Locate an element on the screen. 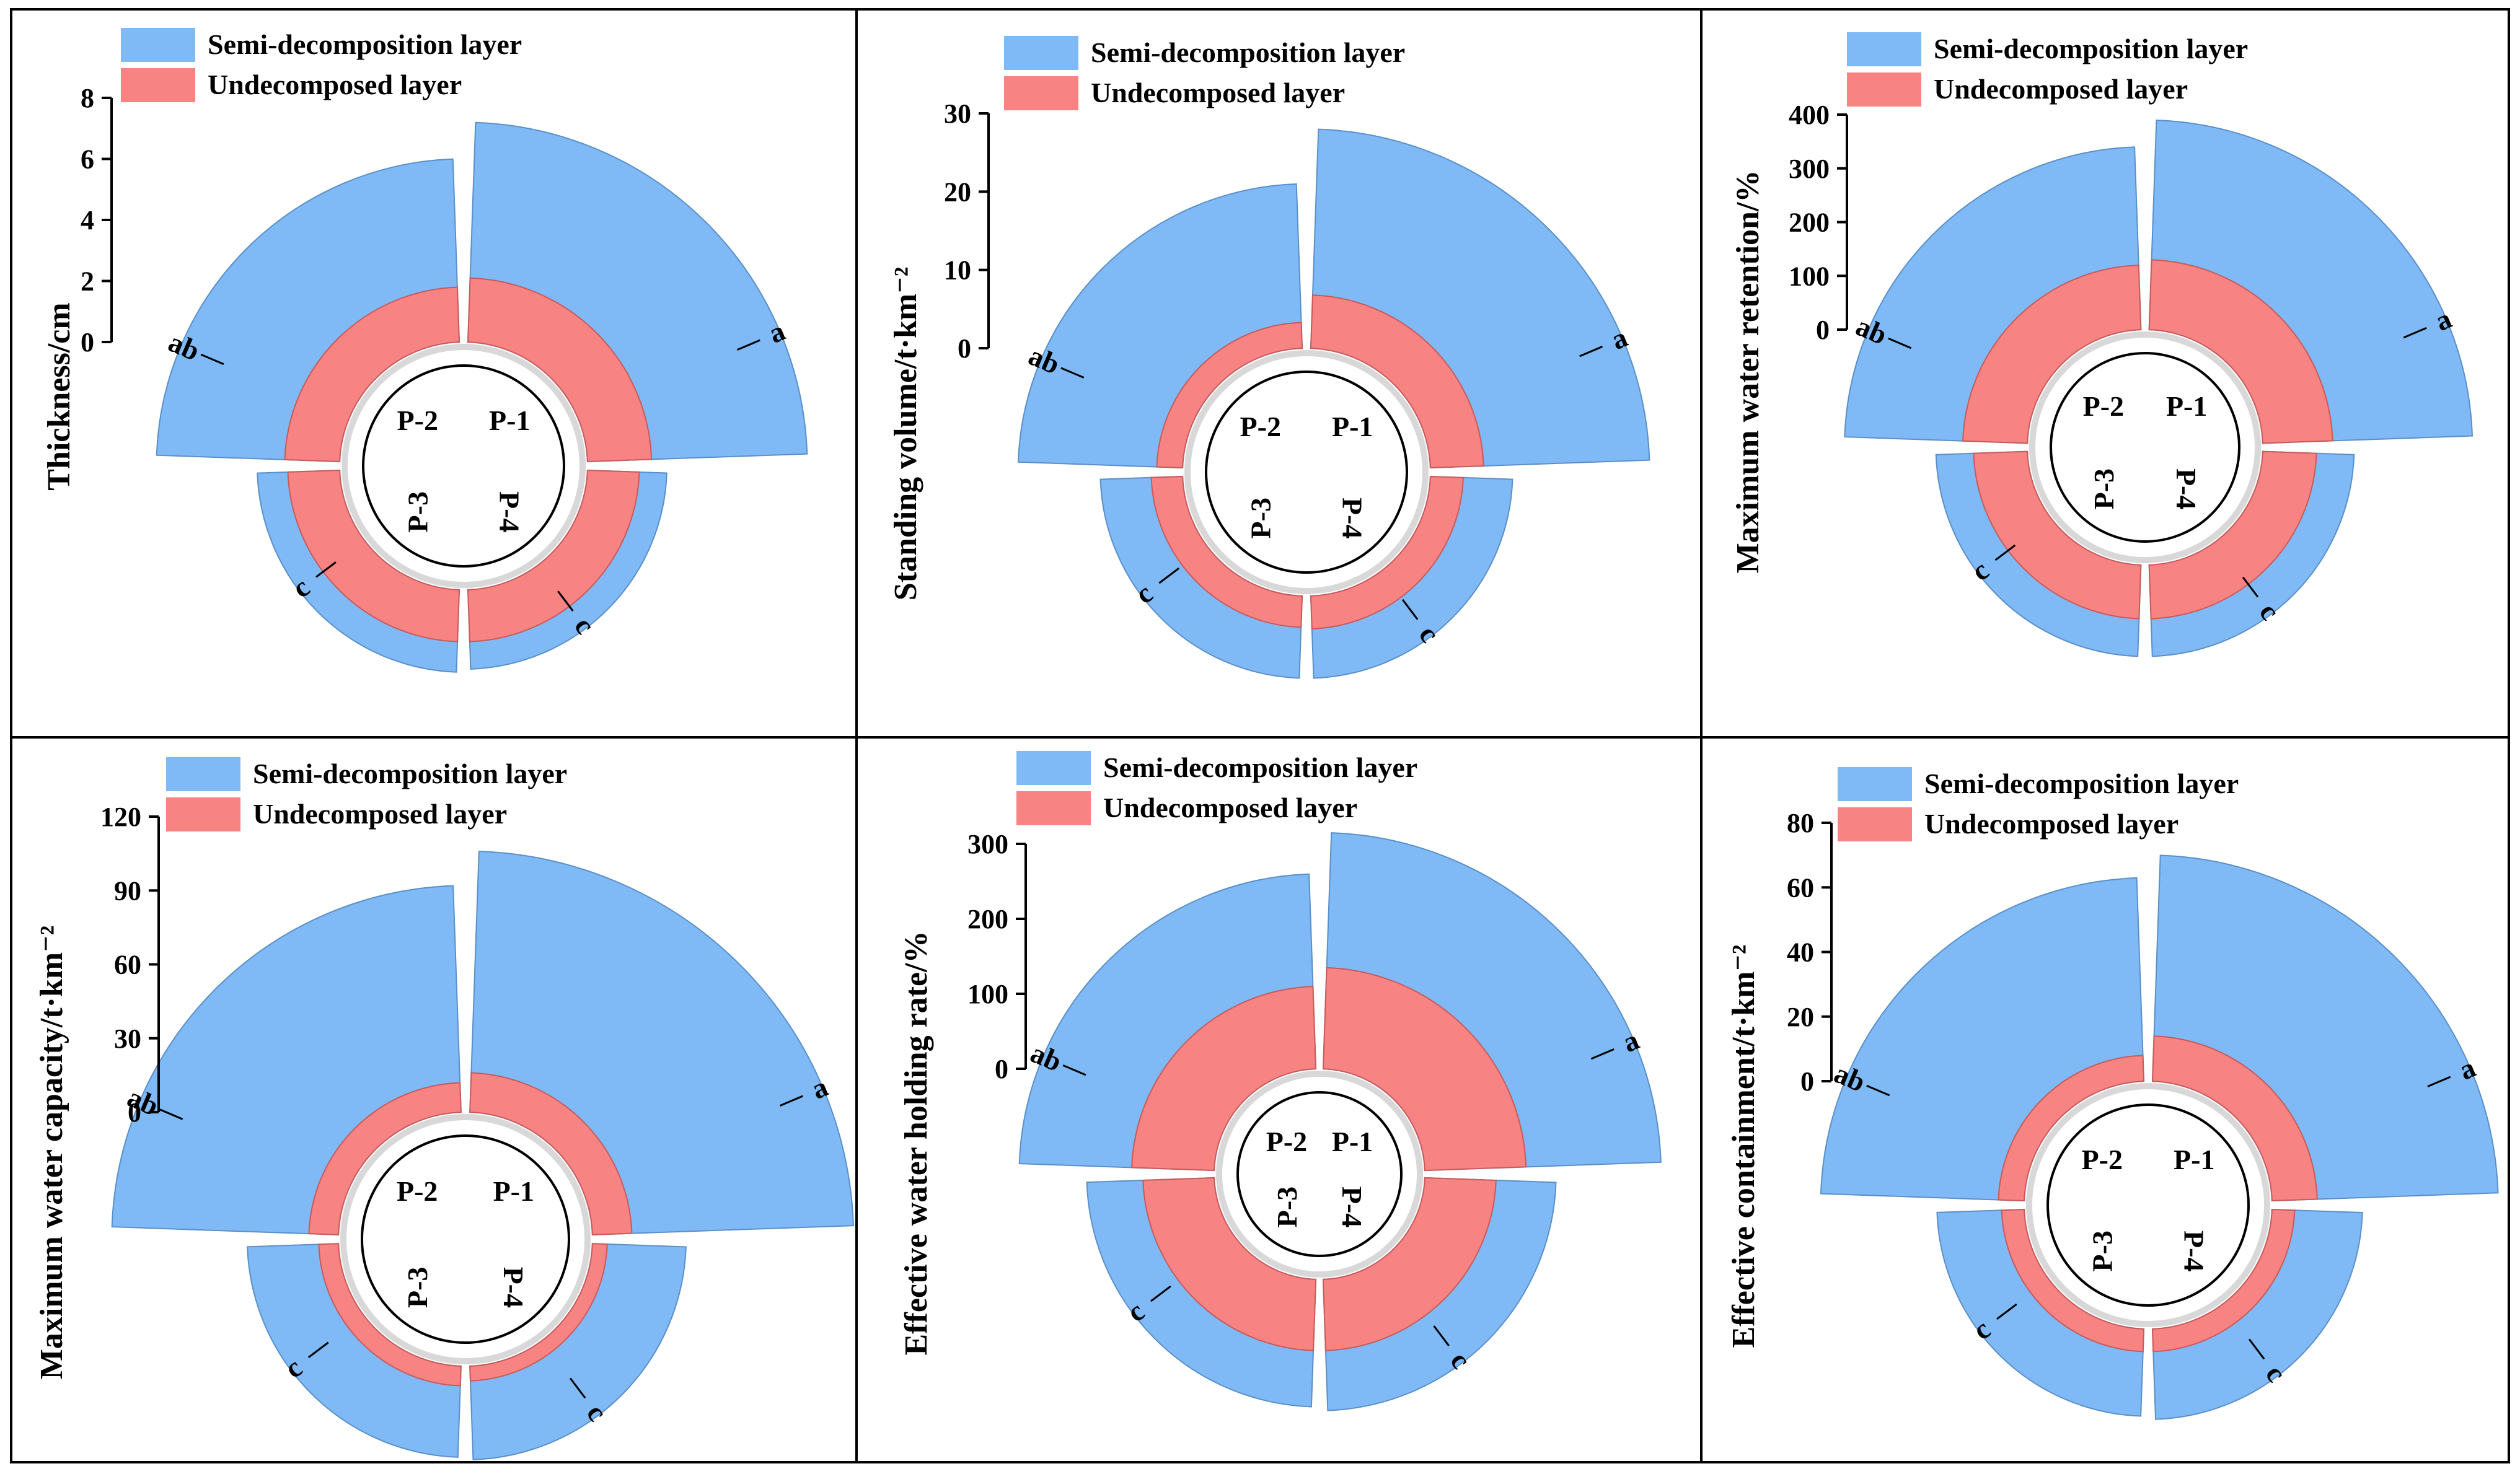 This screenshot has width=2520, height=1474. y-tick-label: 90 is located at coordinates (127, 890).